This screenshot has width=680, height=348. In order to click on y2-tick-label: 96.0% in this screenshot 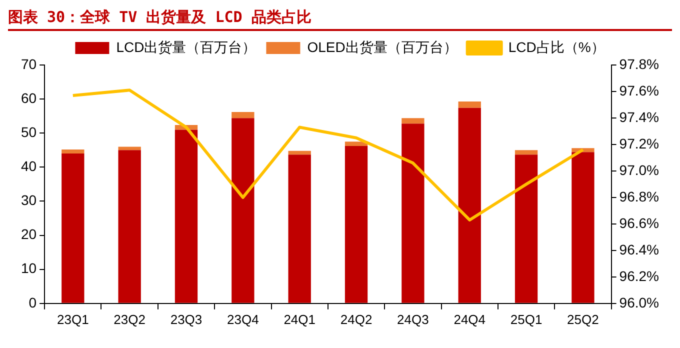, I will do `click(639, 302)`.